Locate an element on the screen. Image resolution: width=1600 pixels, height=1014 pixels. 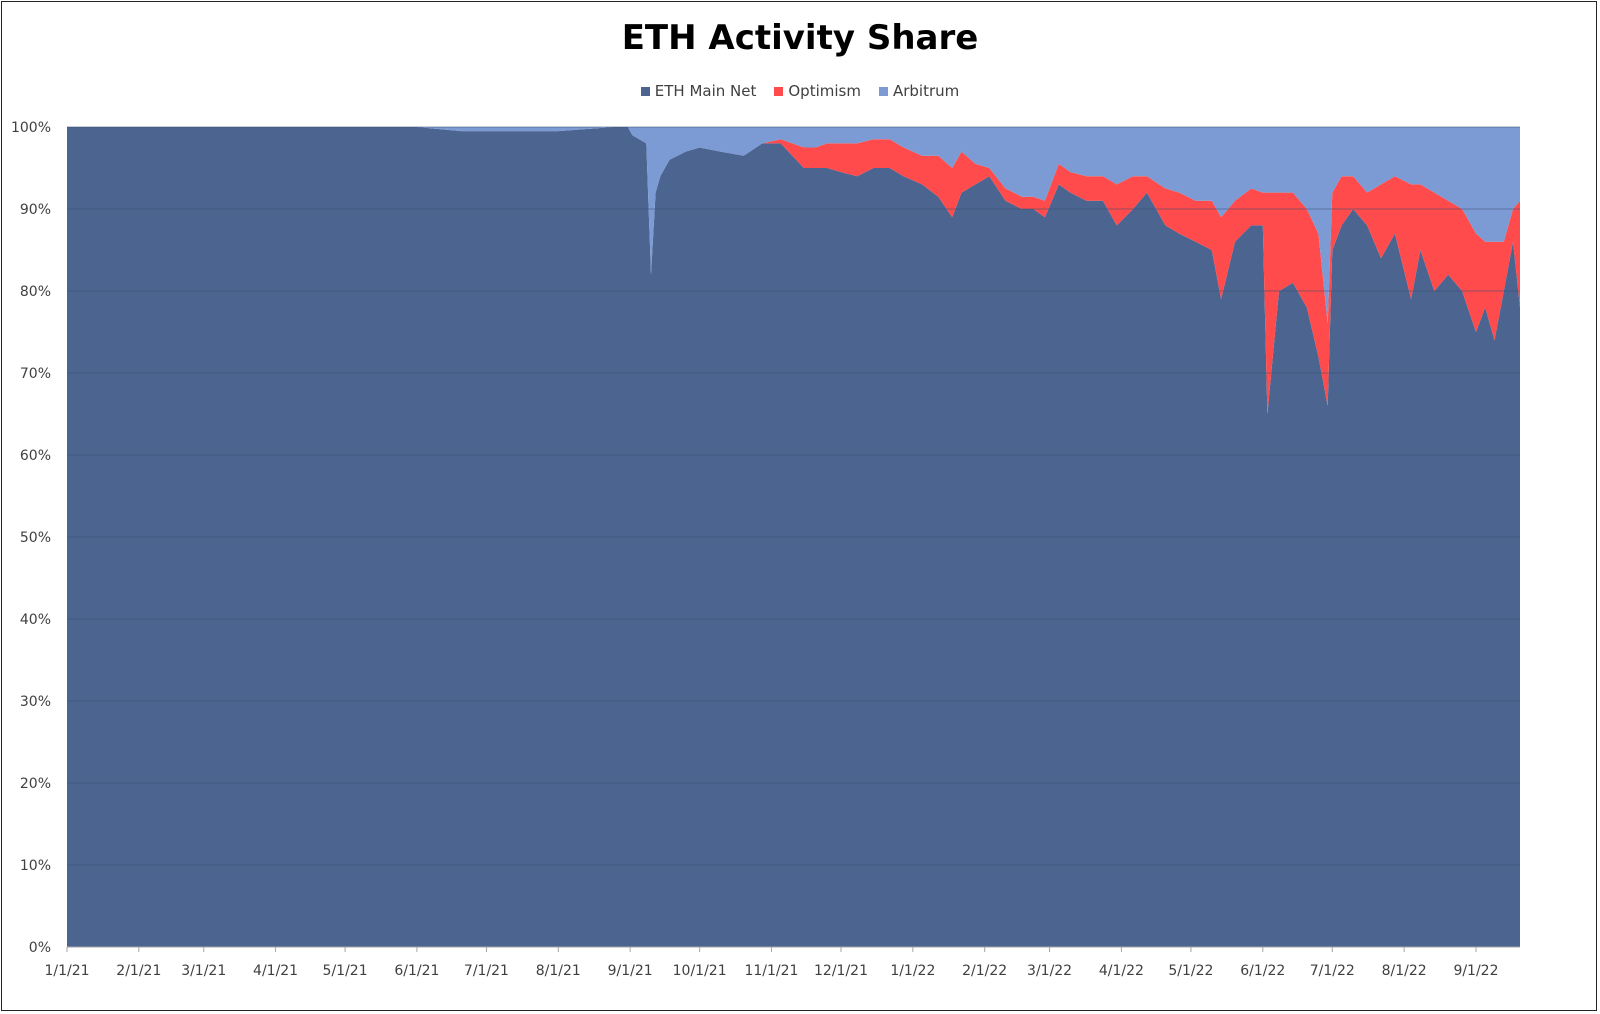
legend-swatch-arbitrum is located at coordinates (883, 91).